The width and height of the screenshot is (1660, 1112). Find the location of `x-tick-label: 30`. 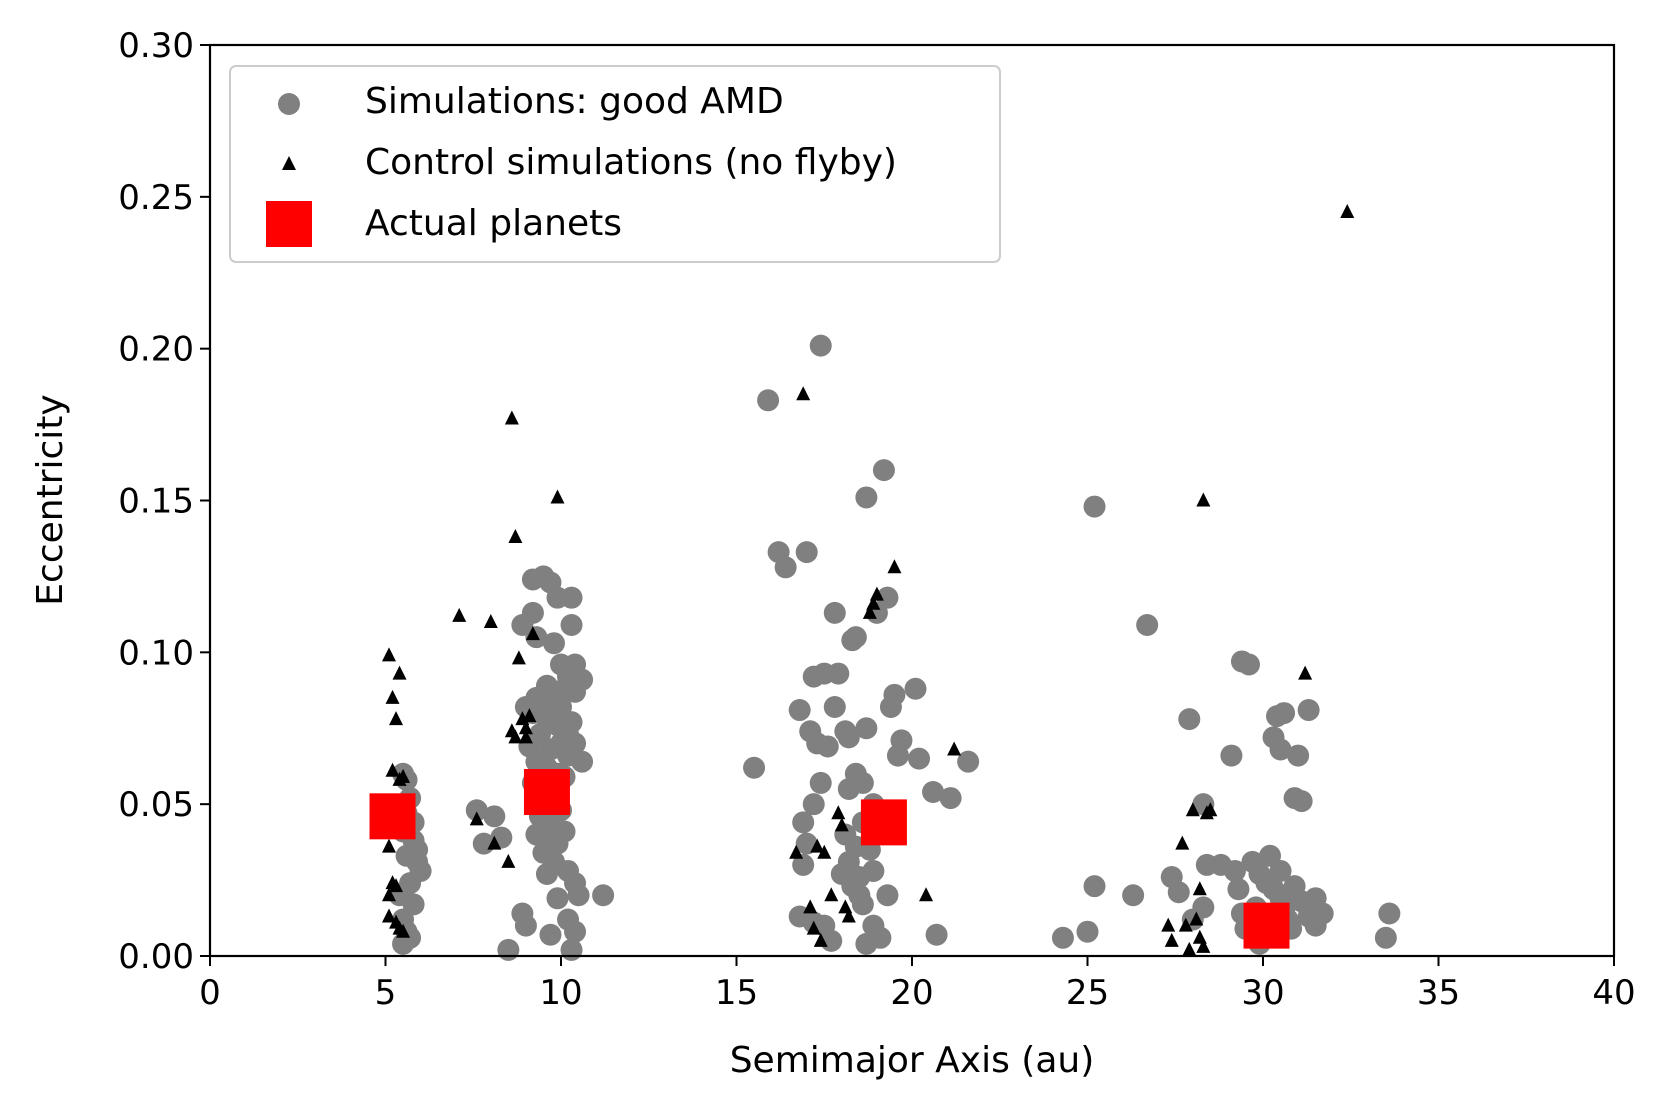

x-tick-label: 30 is located at coordinates (1262, 993).